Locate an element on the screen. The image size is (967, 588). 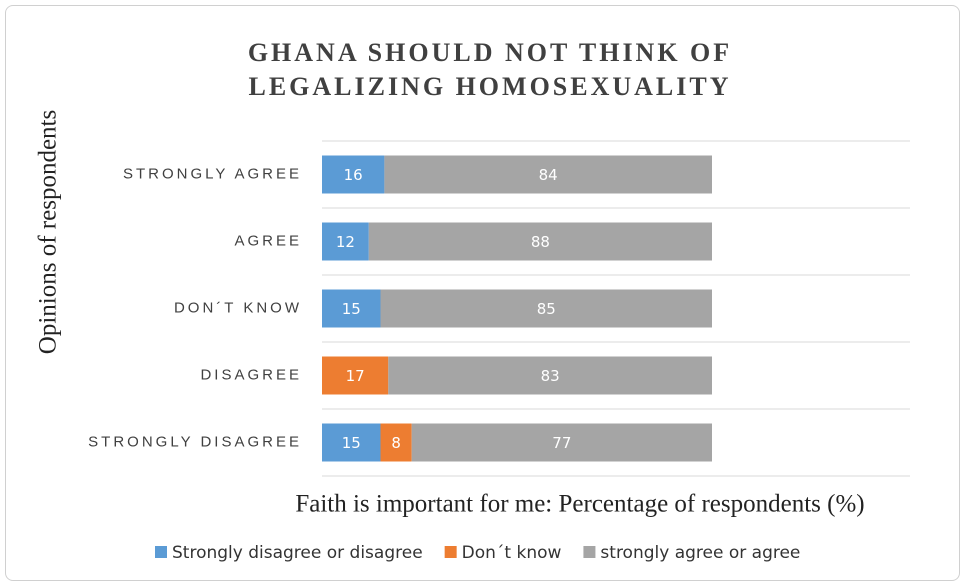
y-tick-label: AGREE is located at coordinates (268, 240).